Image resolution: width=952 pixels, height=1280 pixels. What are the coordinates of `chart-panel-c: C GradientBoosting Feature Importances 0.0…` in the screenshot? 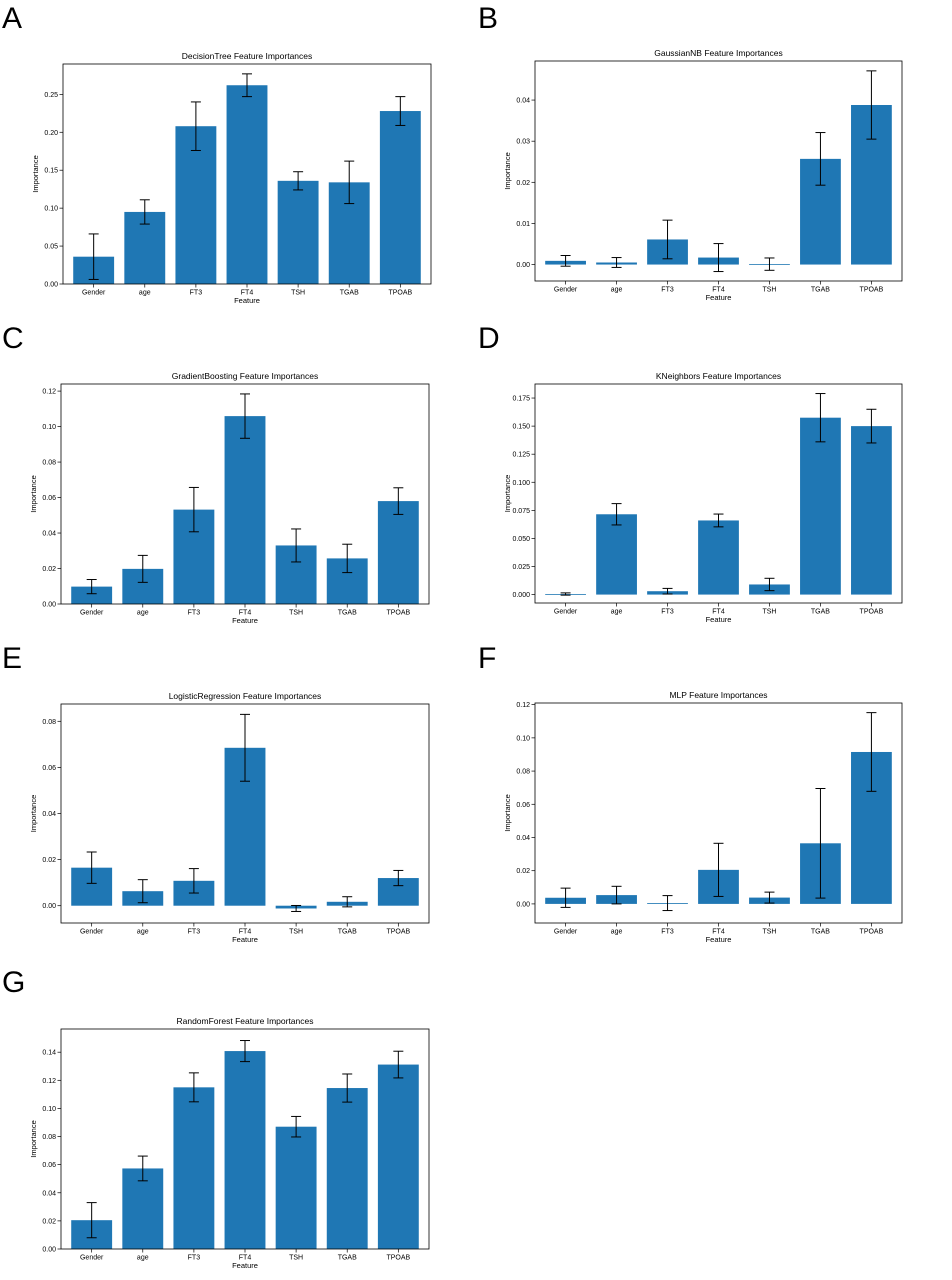 It's located at (216, 473).